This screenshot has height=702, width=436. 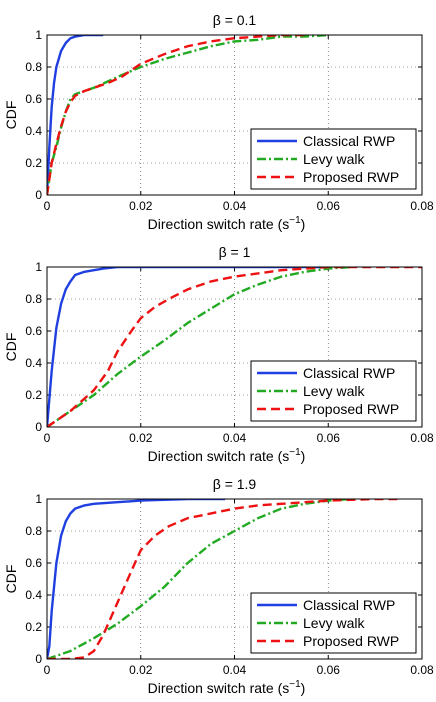 What do you see at coordinates (235, 484) in the screenshot?
I see `chart-title: β = 1.9` at bounding box center [235, 484].